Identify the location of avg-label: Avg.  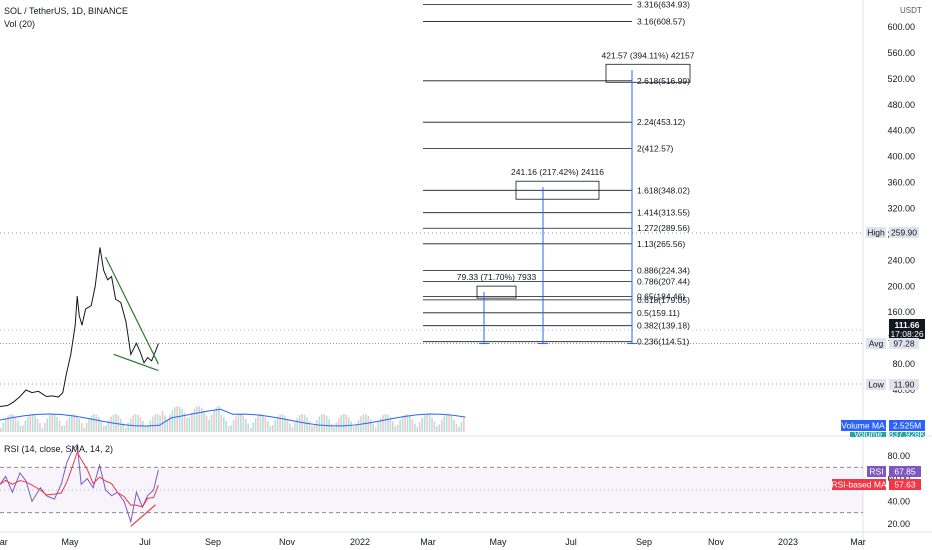
(876, 344).